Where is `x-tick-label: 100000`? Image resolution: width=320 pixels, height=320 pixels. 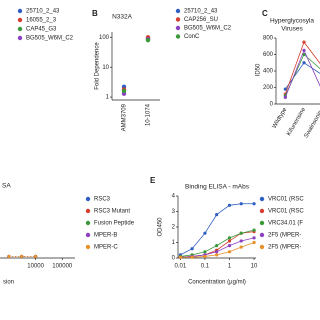
x-tick-label: 100000 is located at coordinates (62, 267).